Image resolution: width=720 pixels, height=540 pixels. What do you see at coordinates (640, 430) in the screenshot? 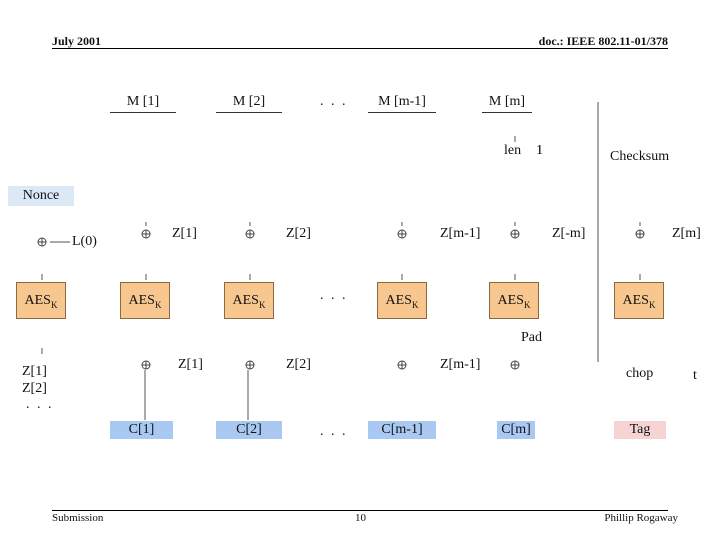
I see `tag-box: Tag` at bounding box center [640, 430].